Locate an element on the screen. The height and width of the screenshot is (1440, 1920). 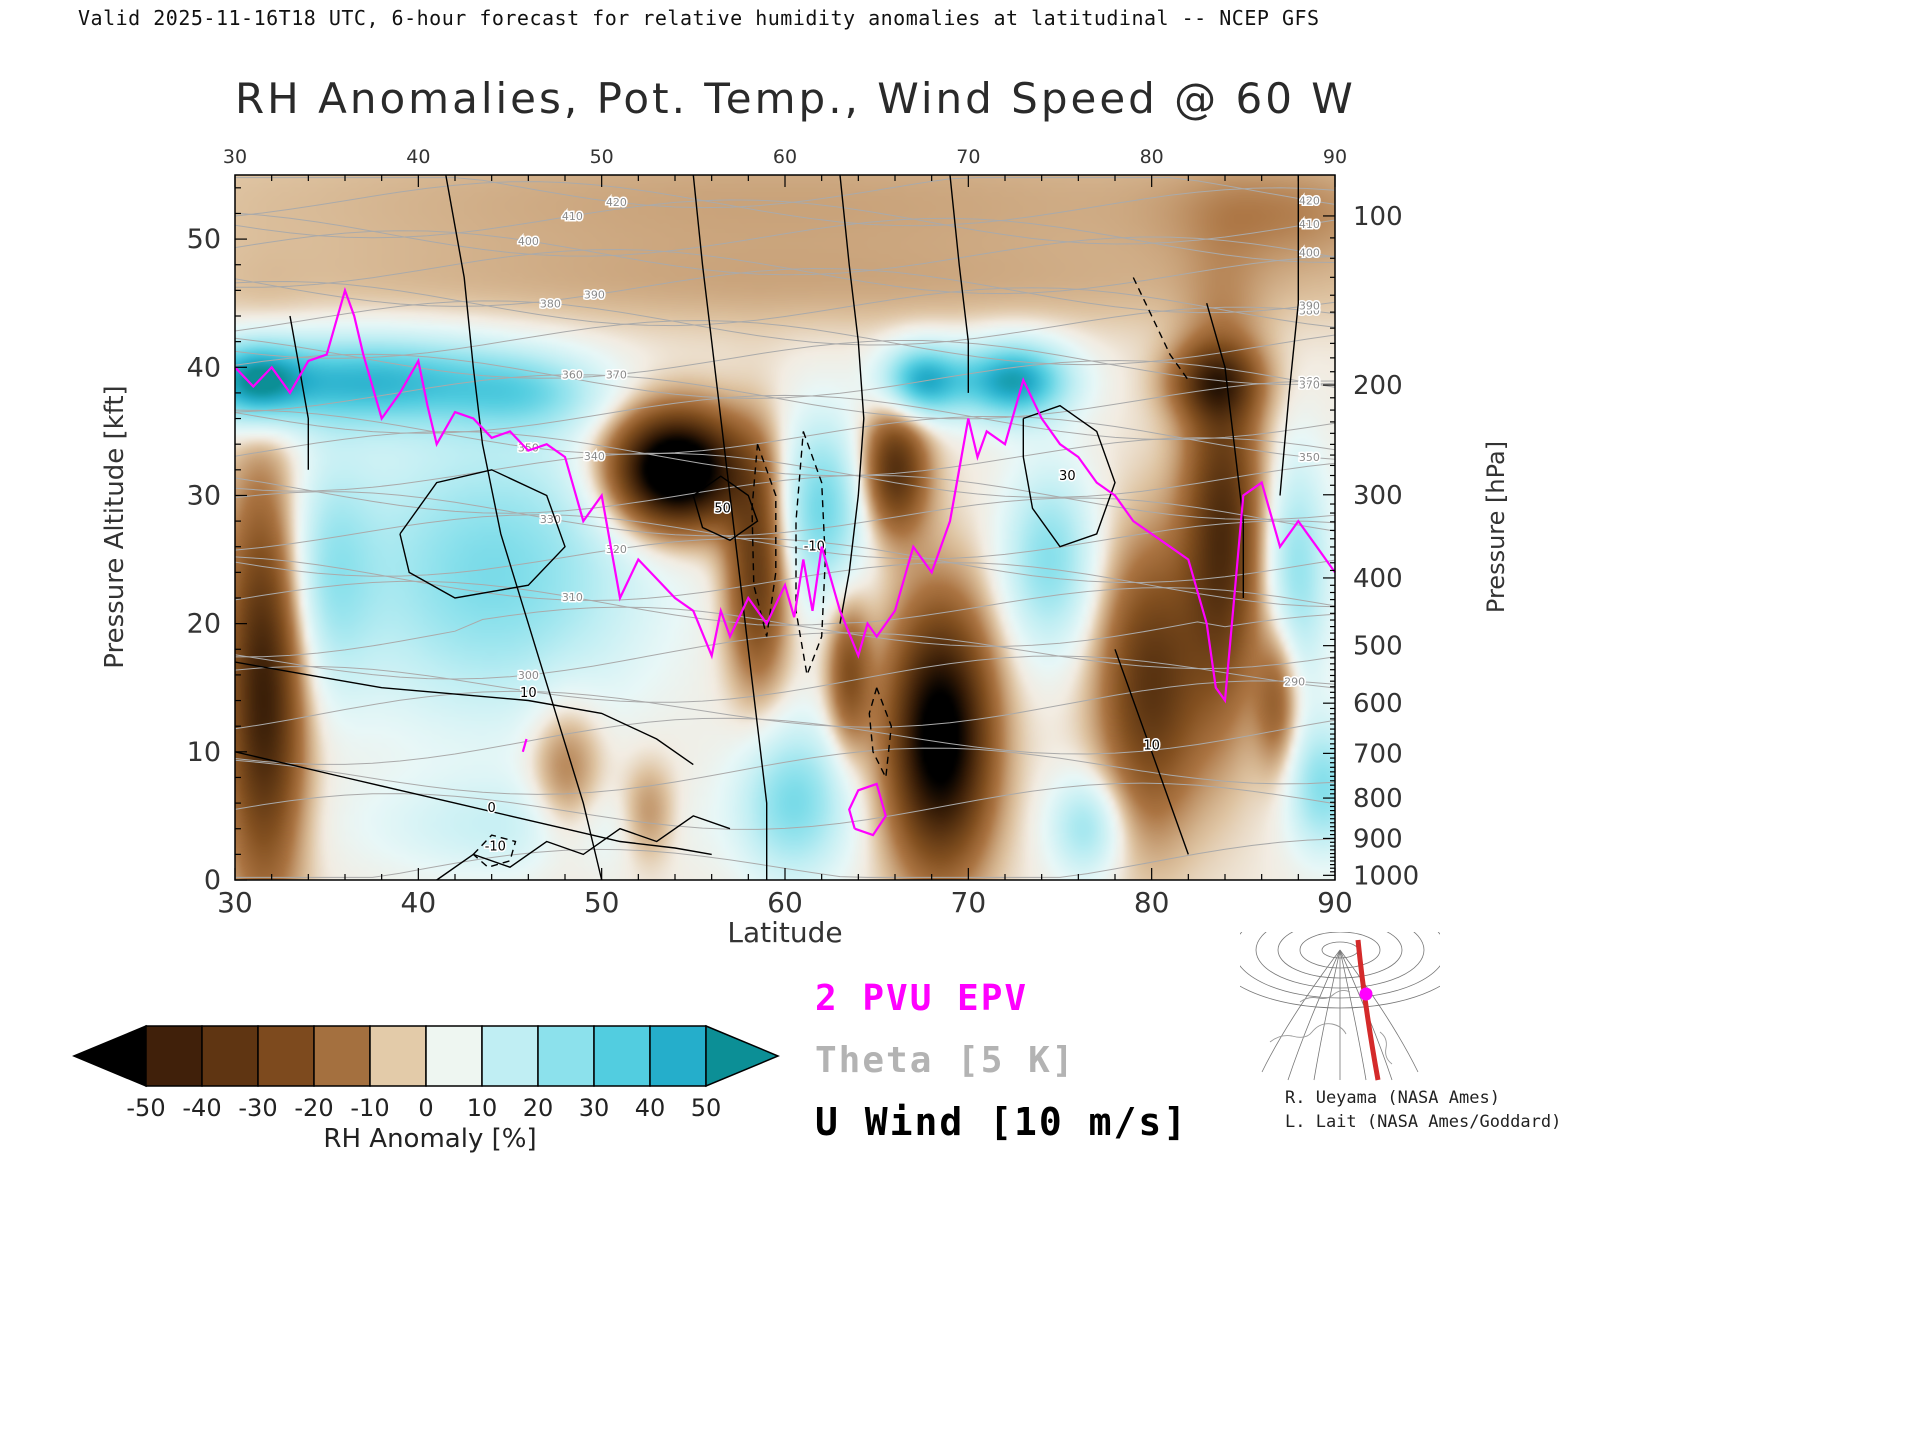
svg-text: 300 is located at coordinates (1378, 496).